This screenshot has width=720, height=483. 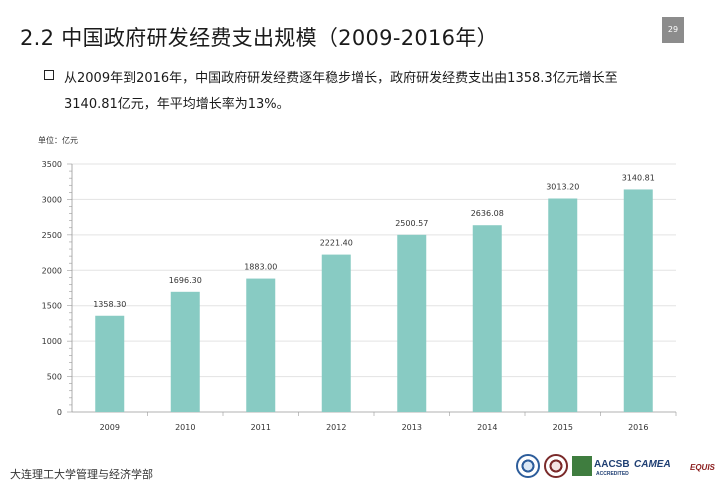 I want to click on x-tick-label: 2016, so click(x=638, y=427).